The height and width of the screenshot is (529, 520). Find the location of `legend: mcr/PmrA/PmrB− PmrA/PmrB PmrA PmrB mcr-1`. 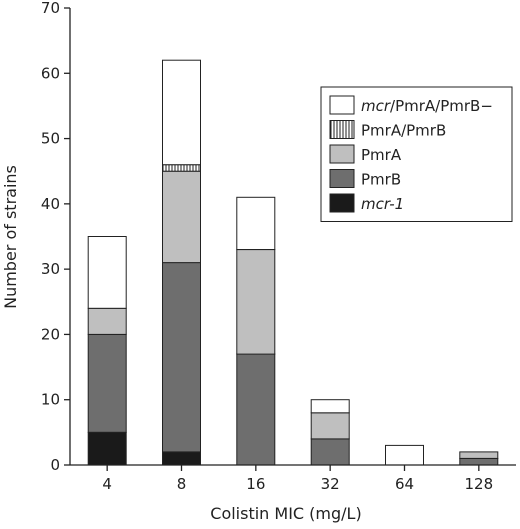

legend: mcr/PmrA/PmrB− PmrA/PmrB PmrA PmrB mcr-1 is located at coordinates (416, 154).